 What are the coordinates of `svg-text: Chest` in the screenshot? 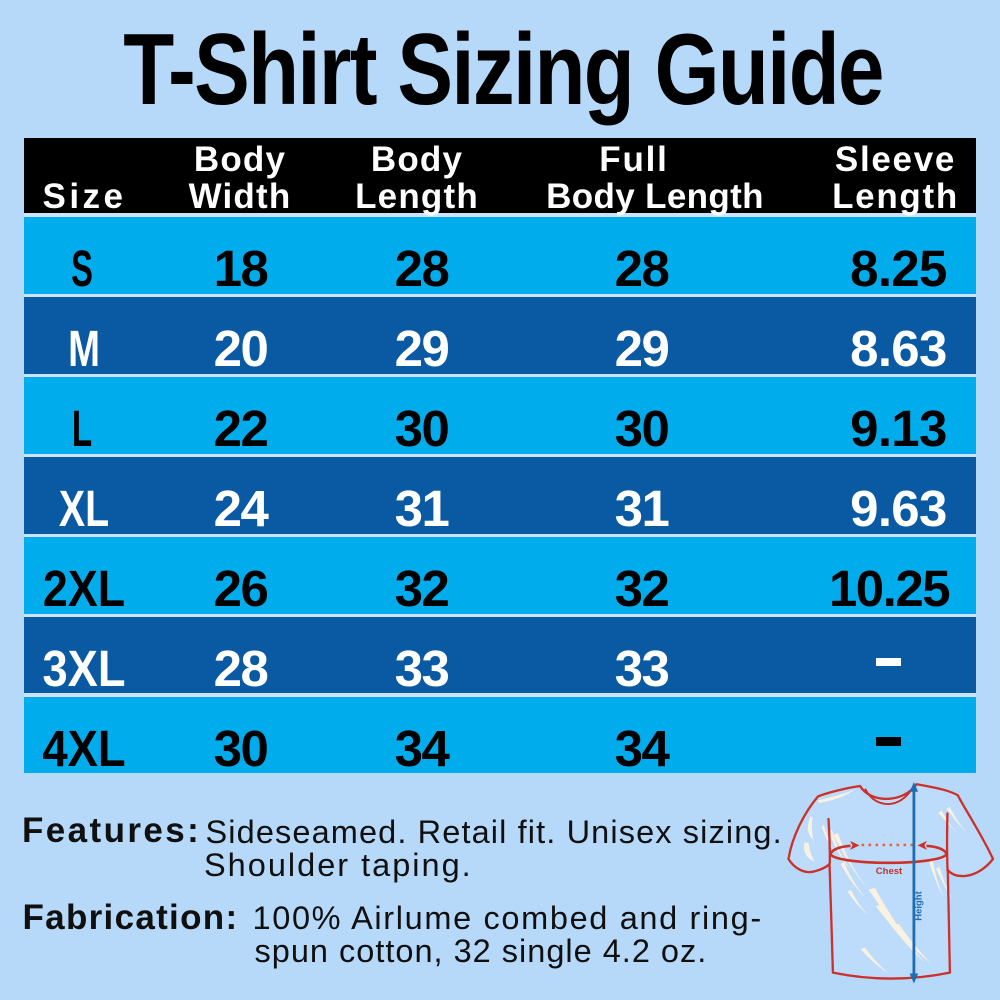 It's located at (889, 871).